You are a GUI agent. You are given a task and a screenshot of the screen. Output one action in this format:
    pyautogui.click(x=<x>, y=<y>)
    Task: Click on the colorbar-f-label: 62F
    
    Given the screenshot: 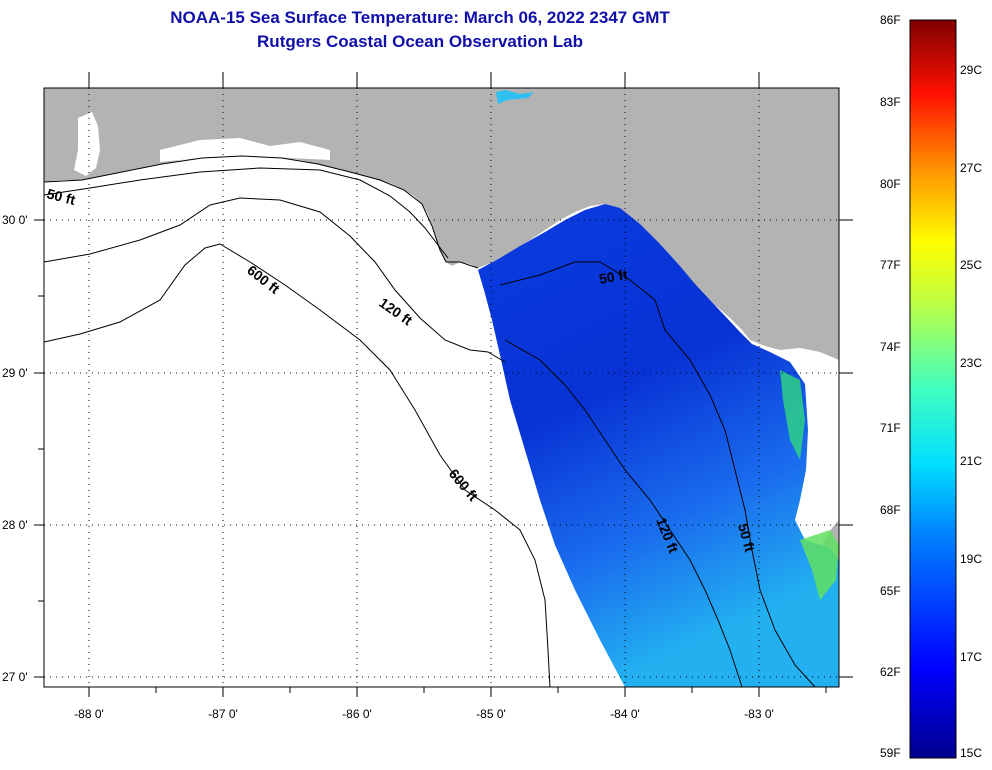 What is the action you would take?
    pyautogui.click(x=890, y=672)
    